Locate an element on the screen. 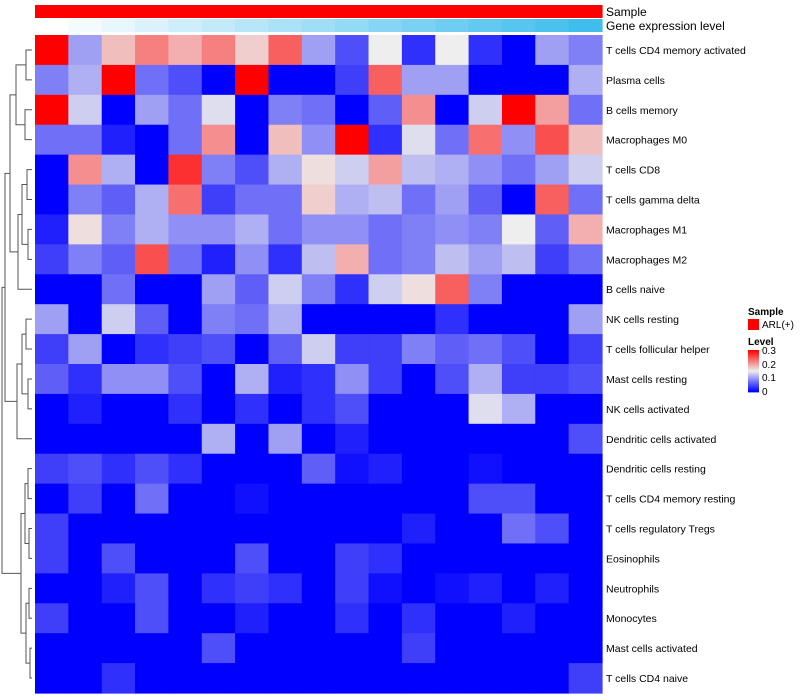 This screenshot has height=700, width=800. row-label: Macrophages M2 is located at coordinates (646, 260).